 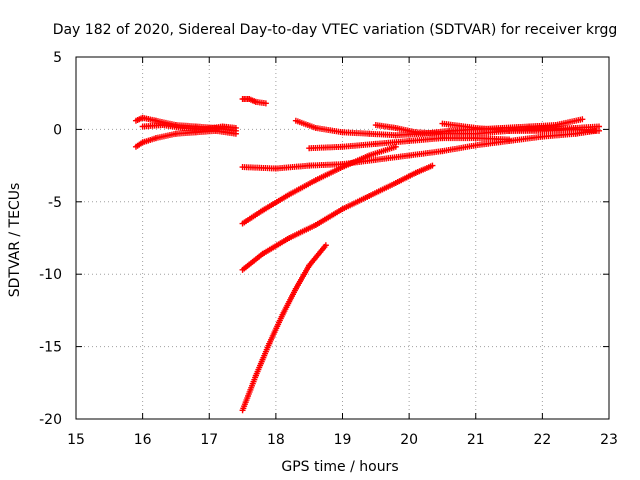 I want to click on y-tick-label: 0, so click(x=57, y=130).